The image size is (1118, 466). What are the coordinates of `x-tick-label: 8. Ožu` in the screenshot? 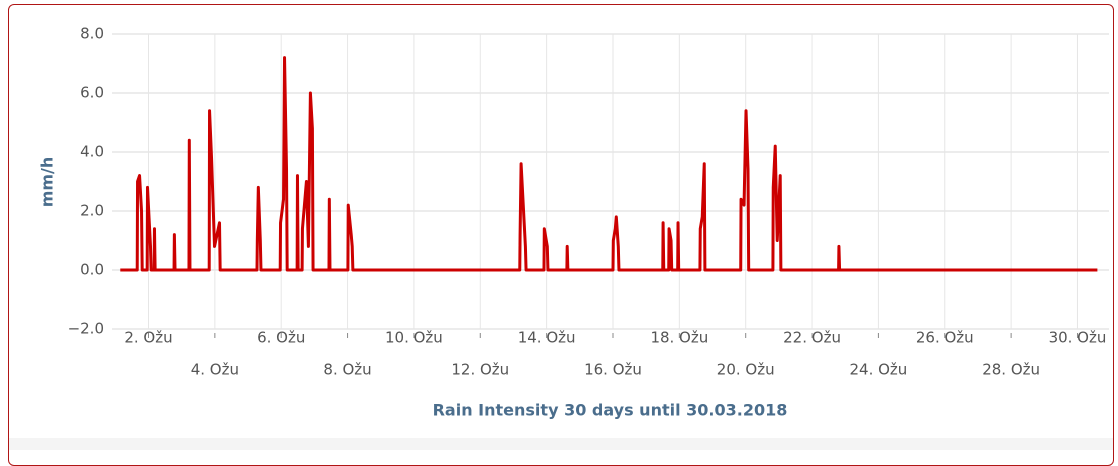 It's located at (347, 370).